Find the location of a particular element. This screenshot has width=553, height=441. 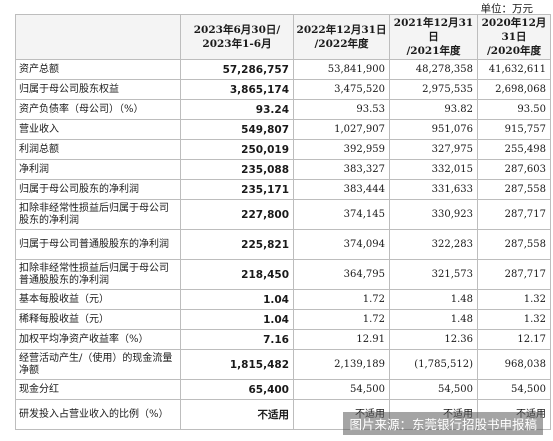

cell-value: 951,076 is located at coordinates (433, 129).